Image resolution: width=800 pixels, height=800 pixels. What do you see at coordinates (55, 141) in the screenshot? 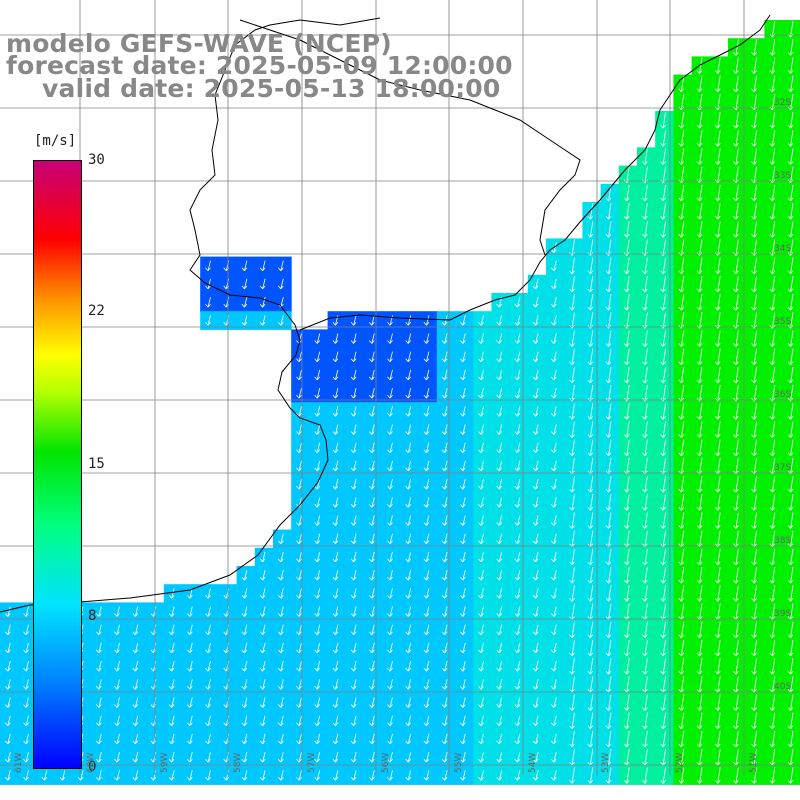
I see `colorbar-unit: [m/s]` at bounding box center [55, 141].